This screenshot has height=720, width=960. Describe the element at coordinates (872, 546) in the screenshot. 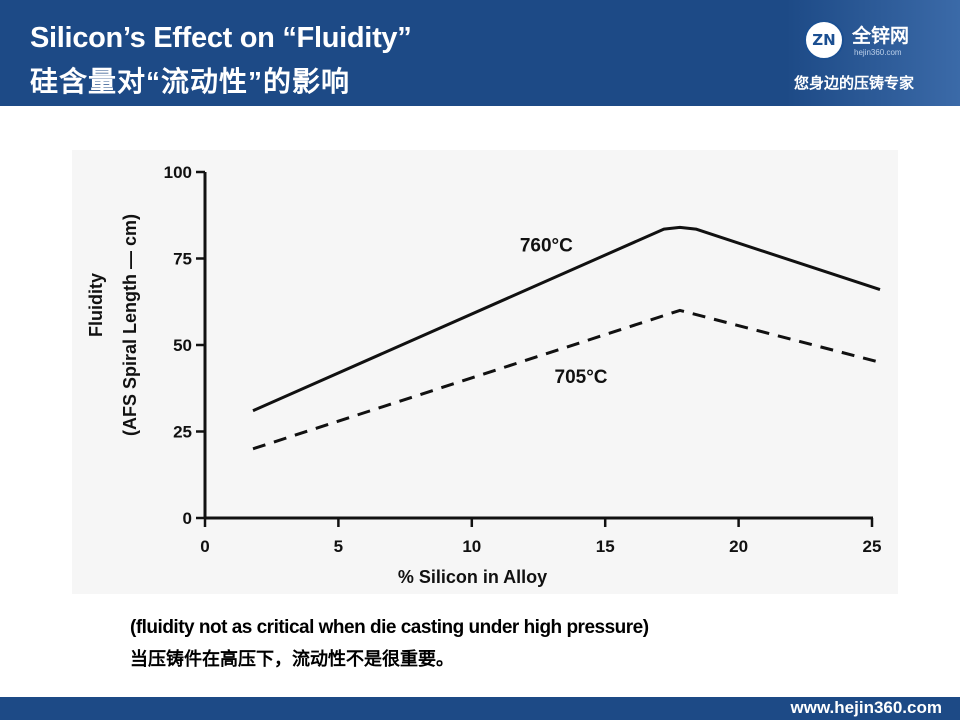

I see `x-tick-label: 25` at that location.